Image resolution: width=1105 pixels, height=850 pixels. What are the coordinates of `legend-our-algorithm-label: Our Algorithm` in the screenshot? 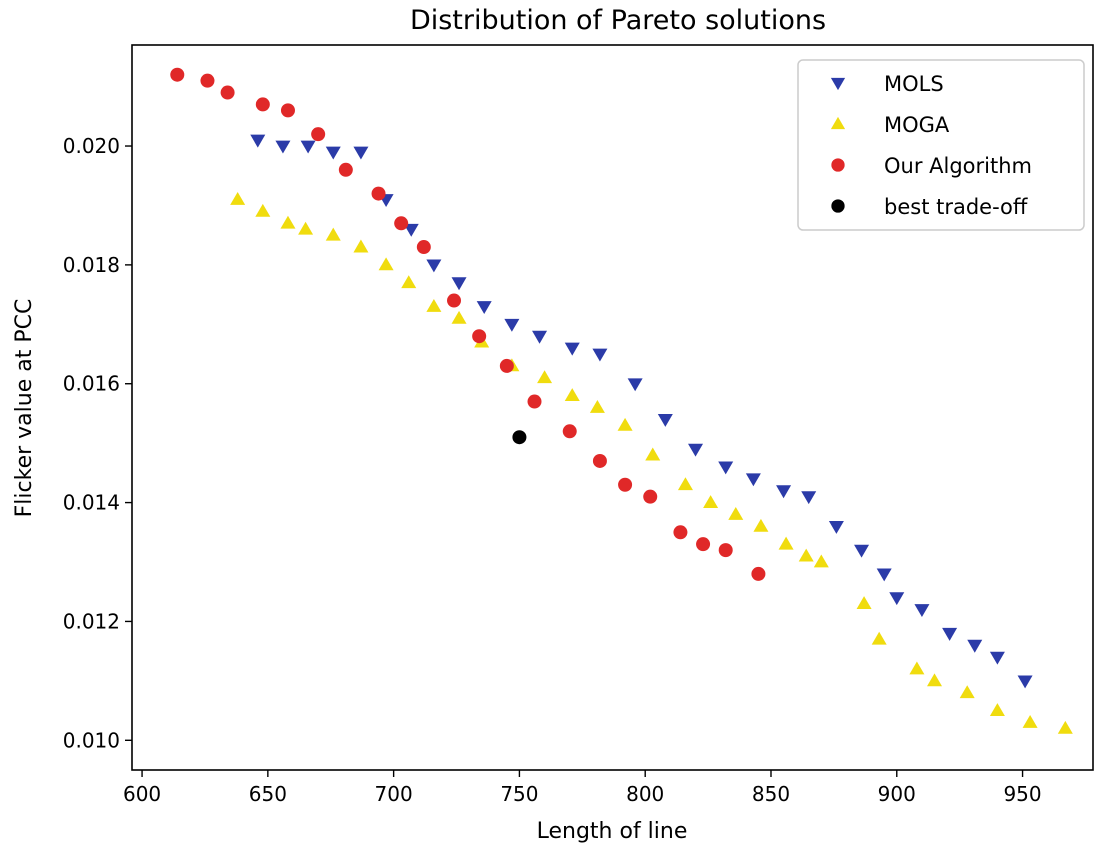 It's located at (958, 166).